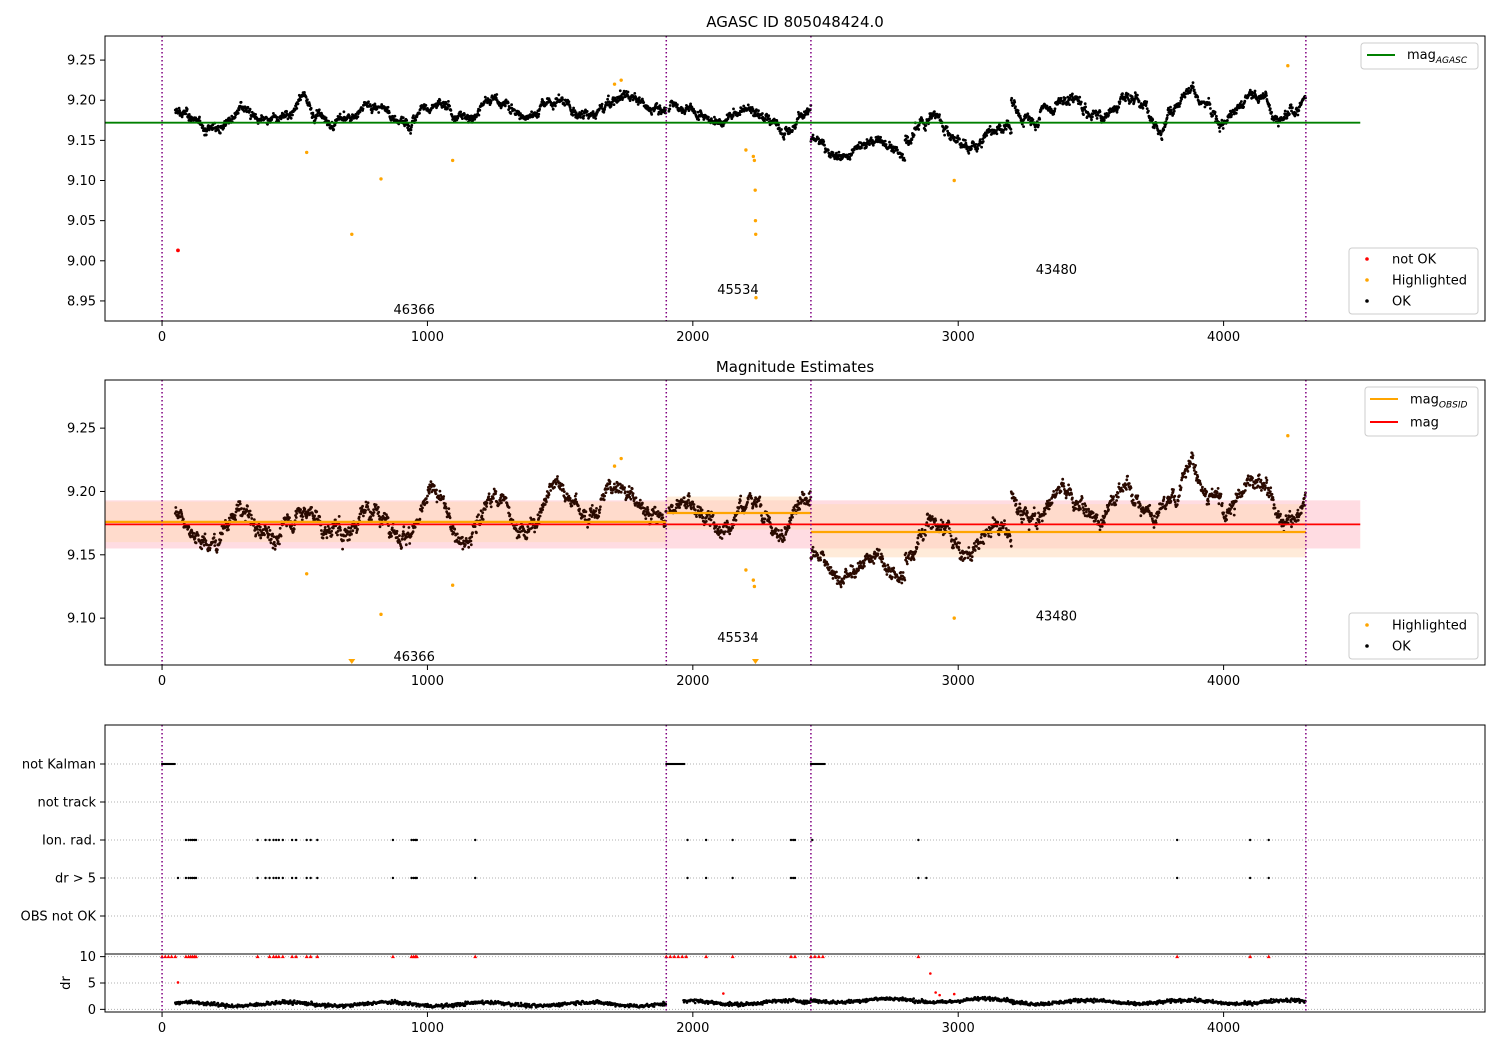  Describe the element at coordinates (1056, 270) in the screenshot. I see `obsid-label: 43480` at that location.